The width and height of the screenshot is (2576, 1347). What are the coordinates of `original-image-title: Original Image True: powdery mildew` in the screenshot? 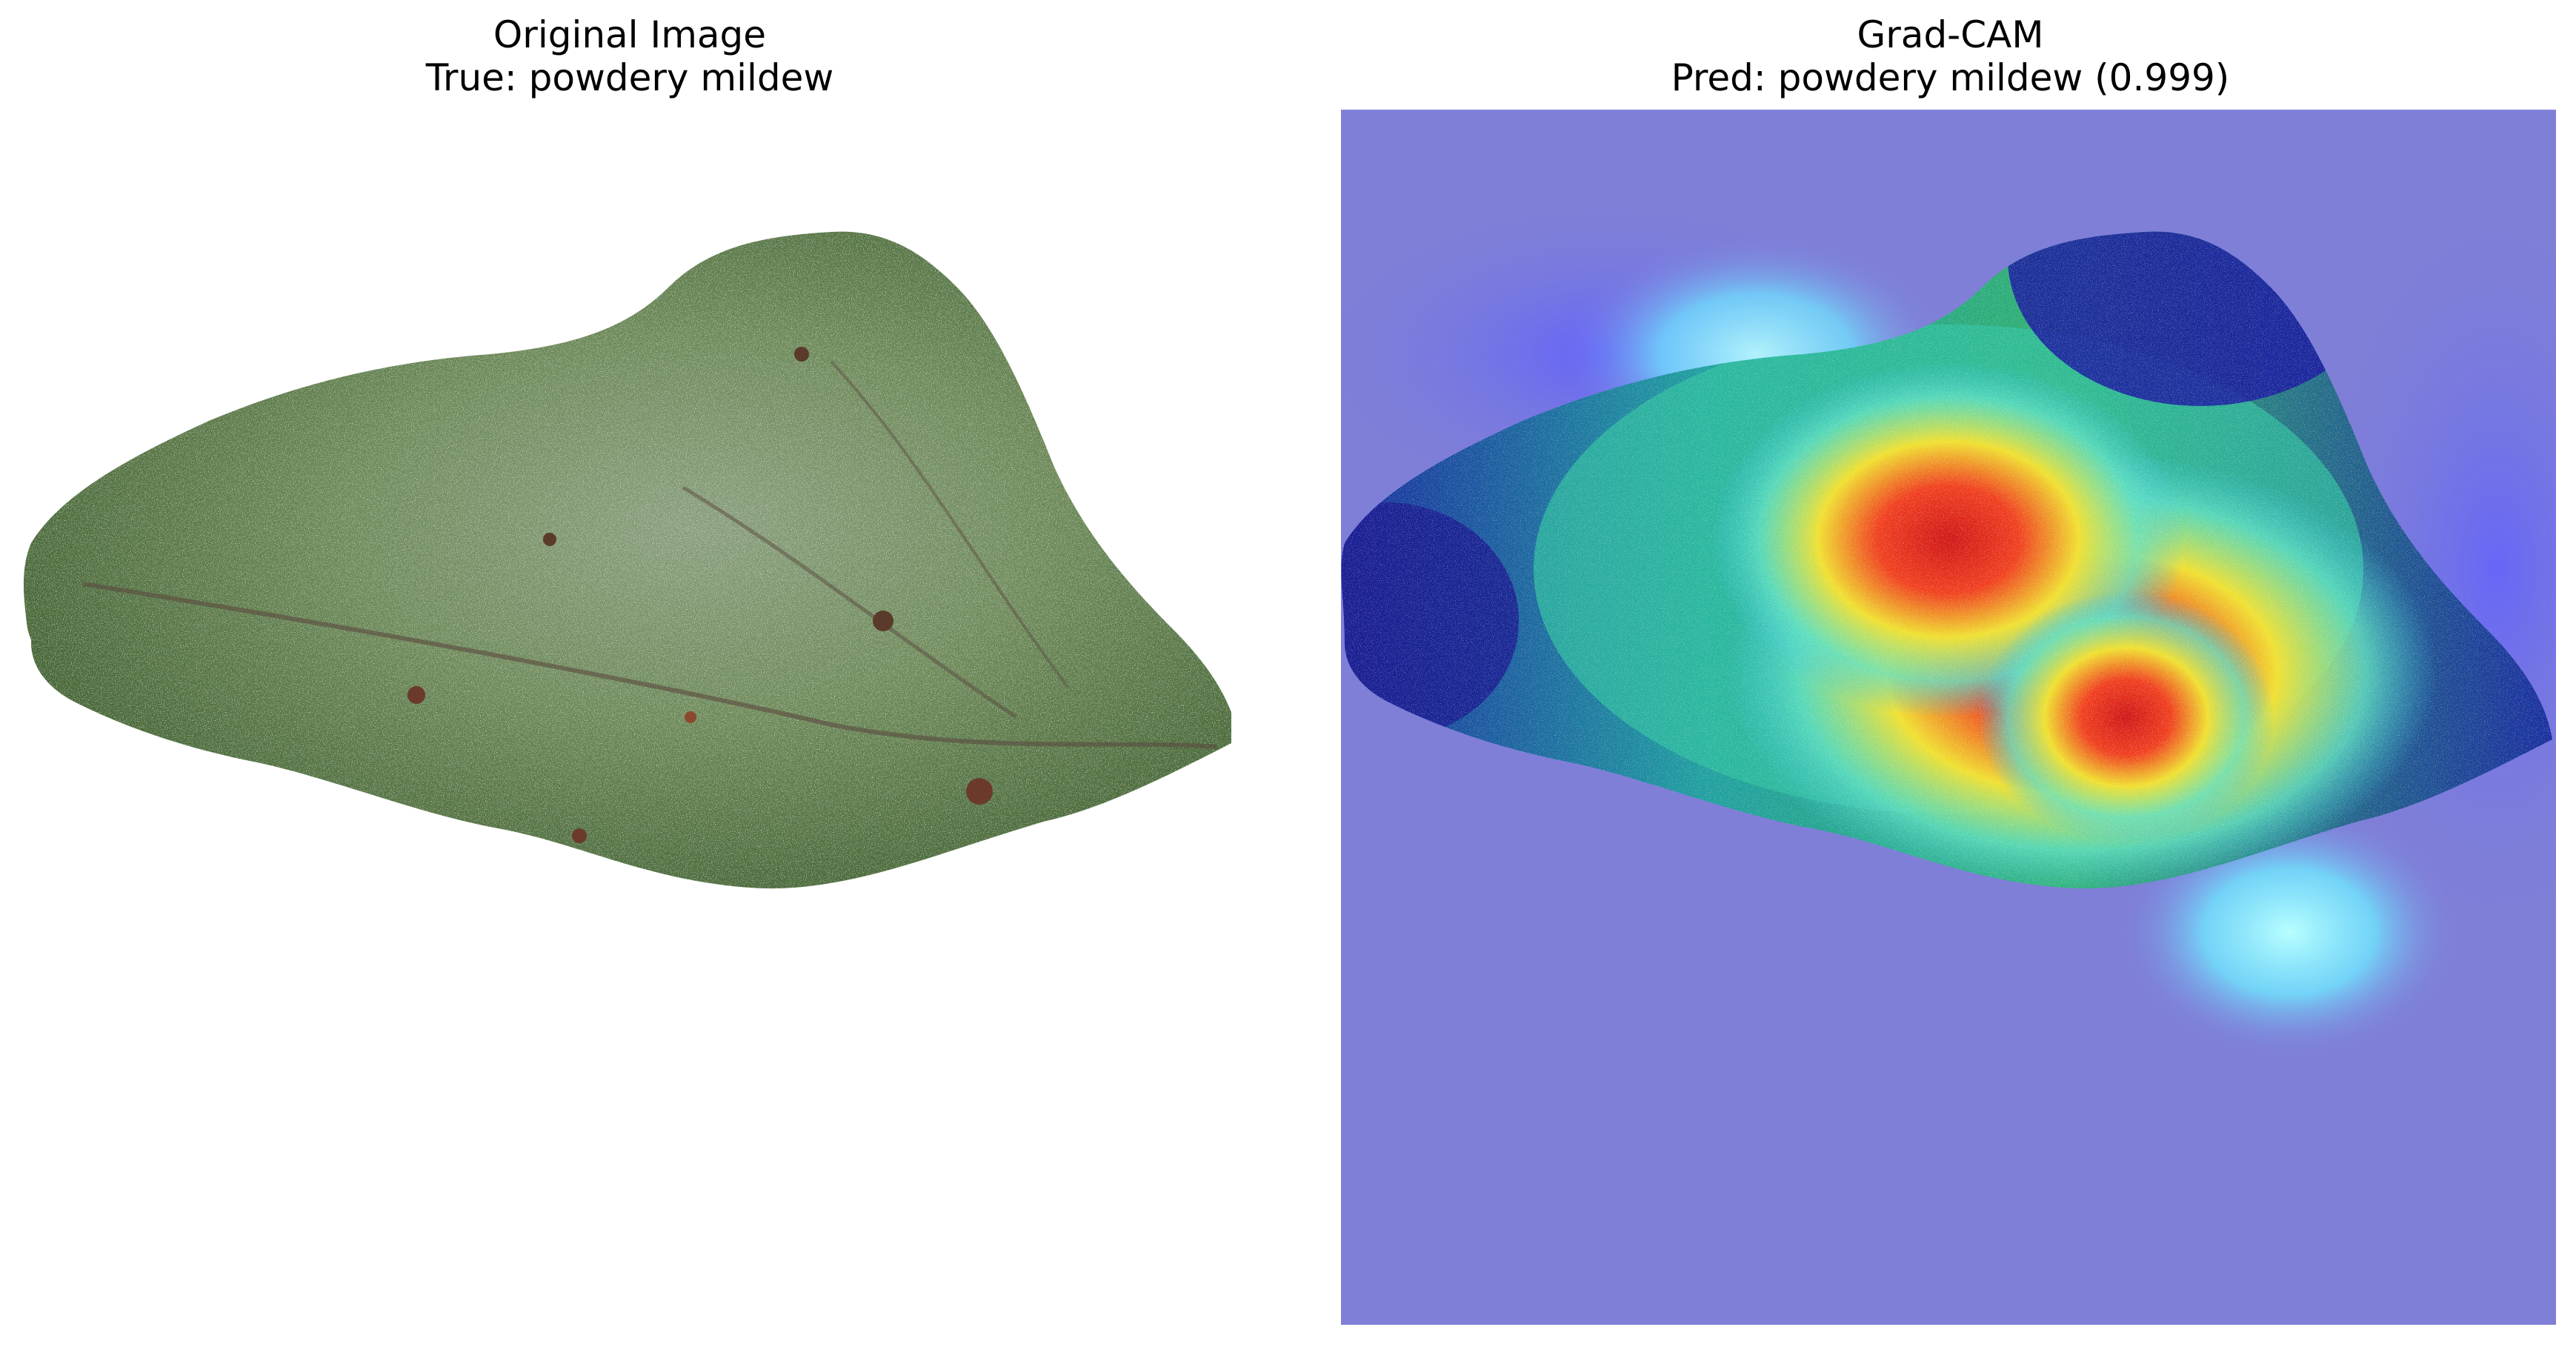 It's located at (629, 56).